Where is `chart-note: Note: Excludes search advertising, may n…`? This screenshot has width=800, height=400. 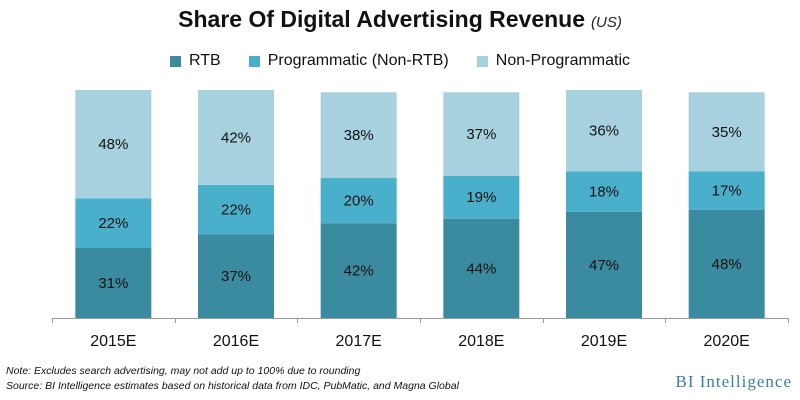
chart-note: Note: Excludes search advertising, may n… is located at coordinates (183, 371).